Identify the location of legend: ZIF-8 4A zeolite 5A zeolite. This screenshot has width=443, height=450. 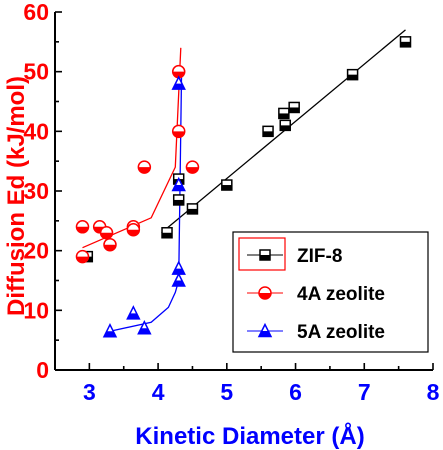
(330, 292).